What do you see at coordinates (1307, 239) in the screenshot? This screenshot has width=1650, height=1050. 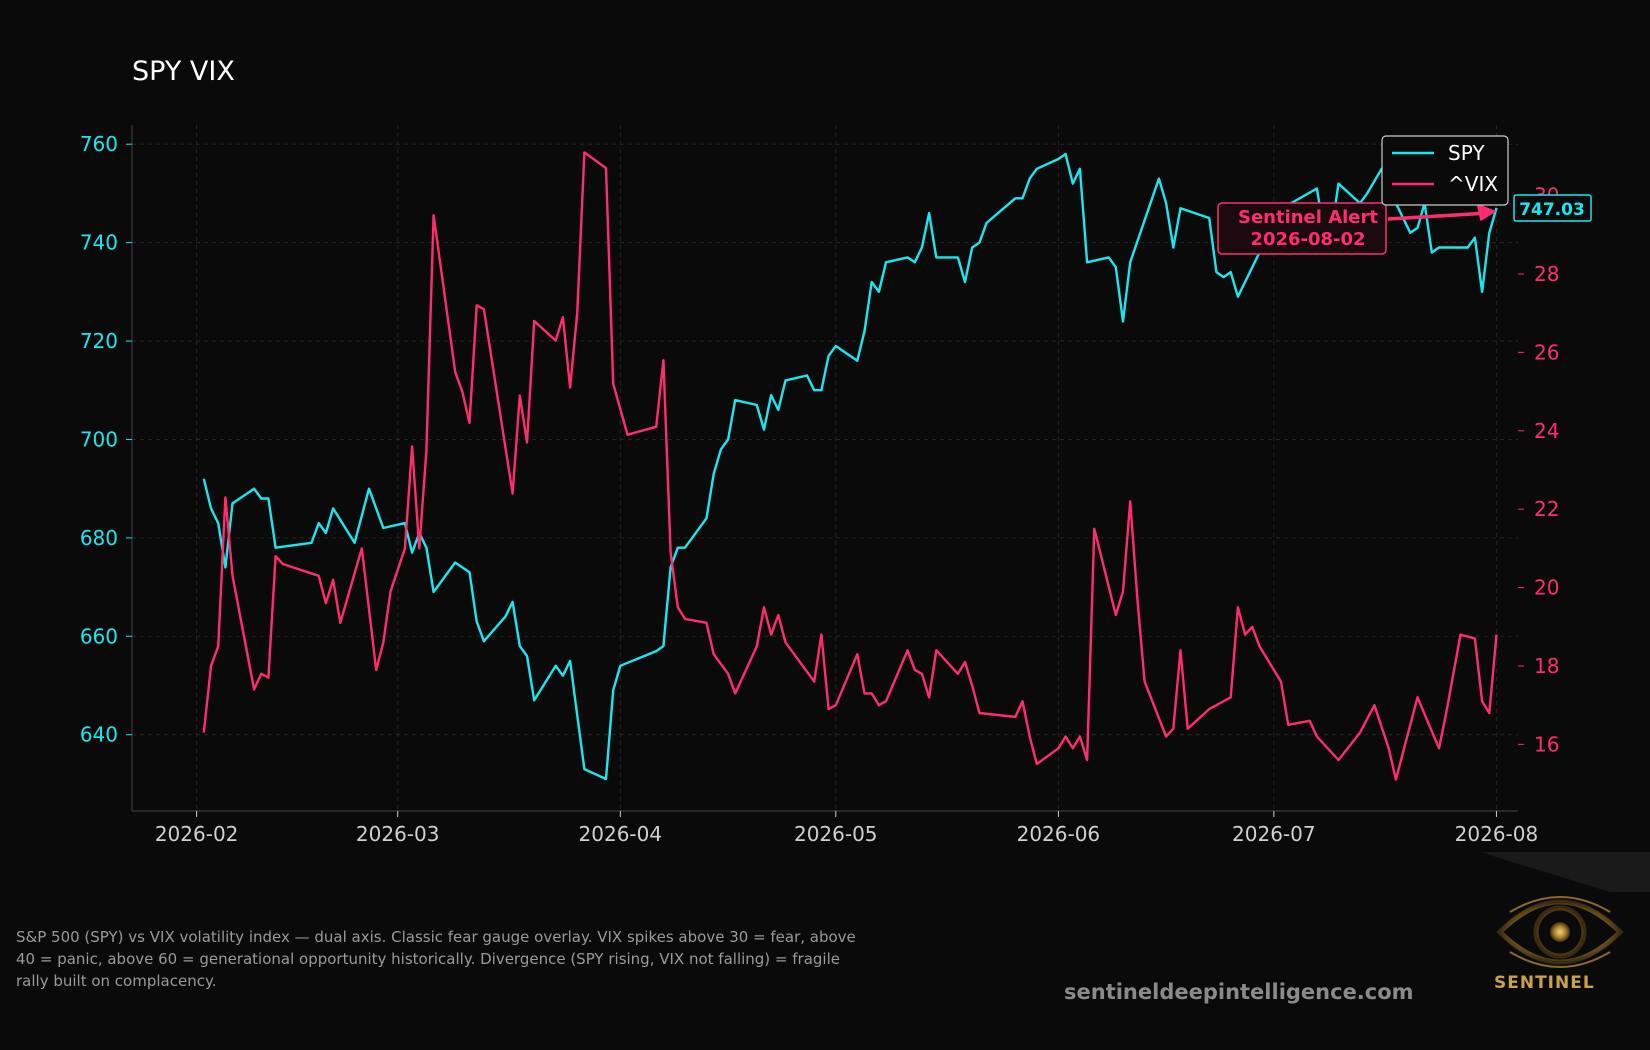 I see `alert-date: 2026-08-02` at bounding box center [1307, 239].